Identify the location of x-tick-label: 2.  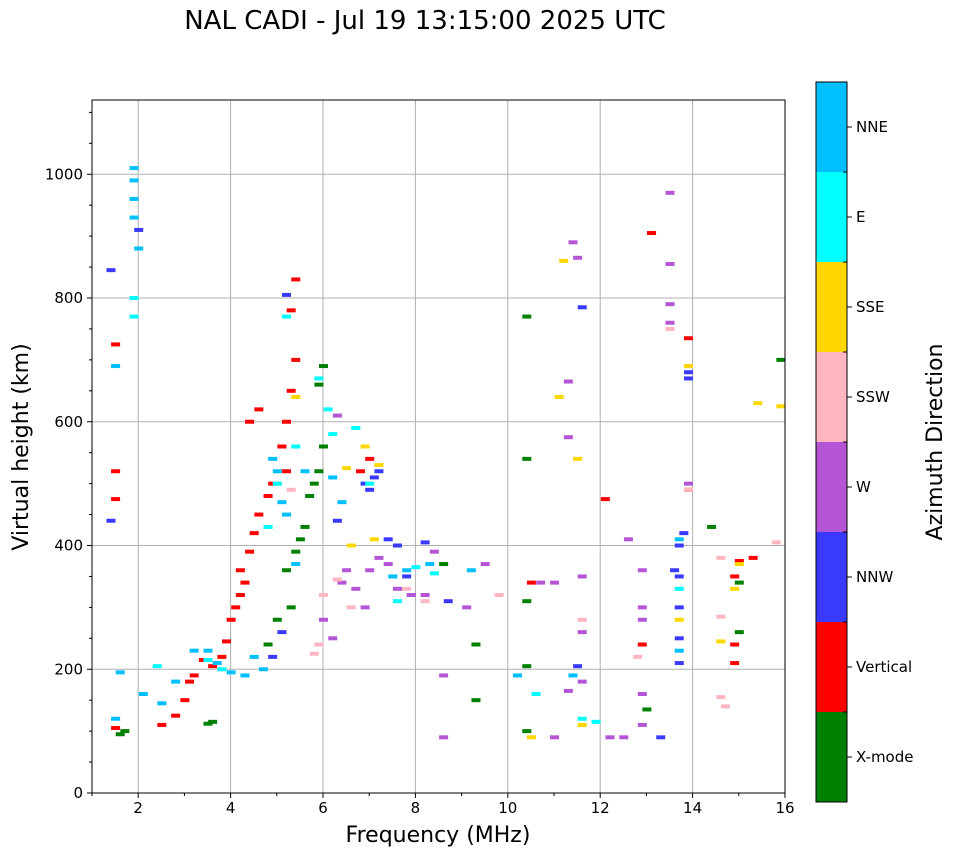
(138, 808).